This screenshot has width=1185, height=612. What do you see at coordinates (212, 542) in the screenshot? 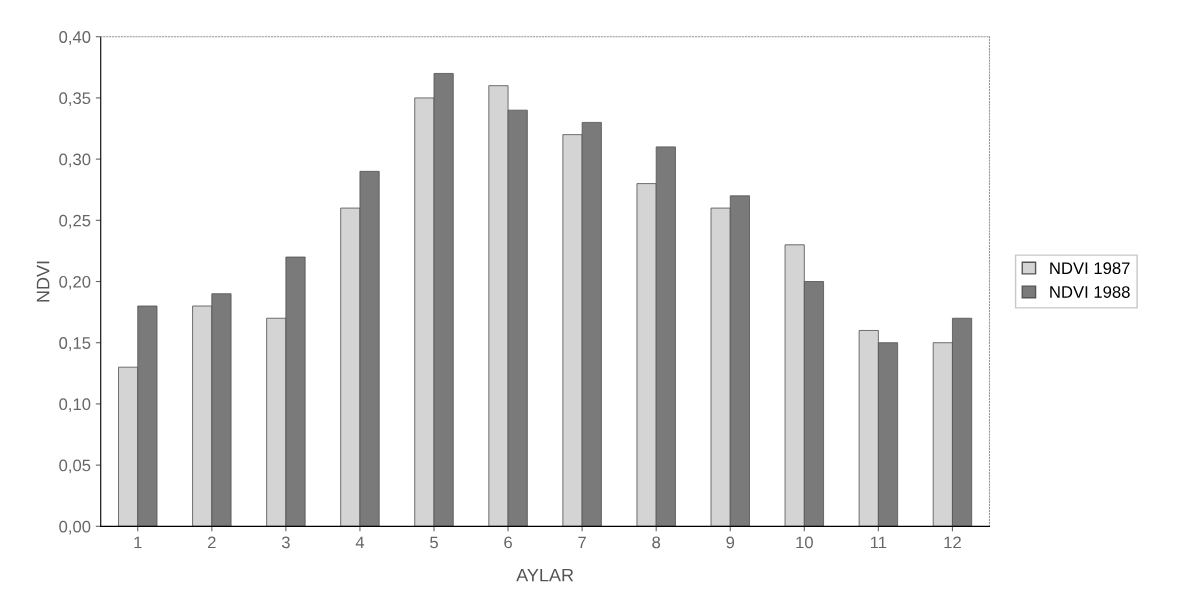
I see `x-tick-label: 2` at bounding box center [212, 542].